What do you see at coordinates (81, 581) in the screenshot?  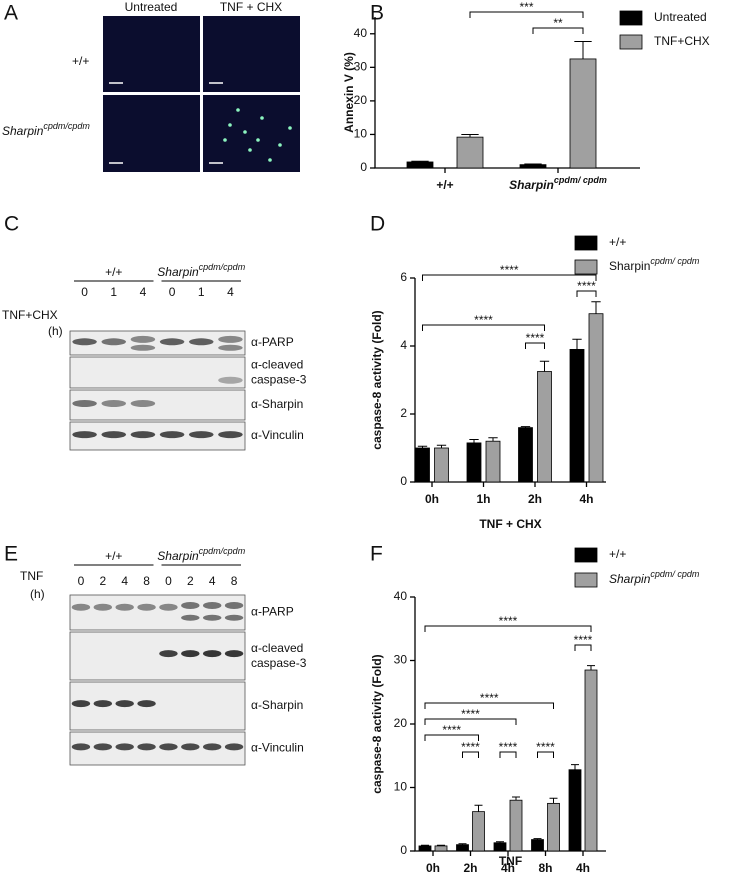 I see `lane-label: 0` at bounding box center [81, 581].